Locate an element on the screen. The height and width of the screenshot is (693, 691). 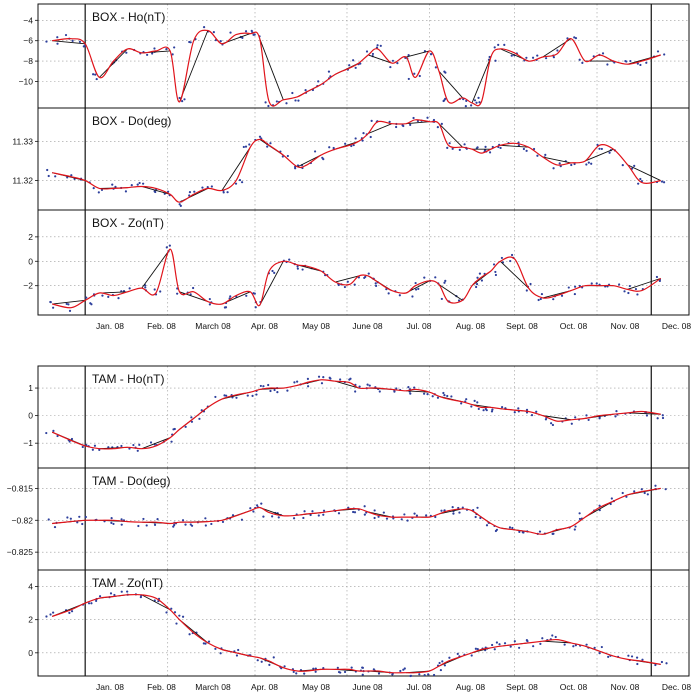
panel-3: 1 0 −1 TAM - Ho(nT) is located at coordinates (356, 417).